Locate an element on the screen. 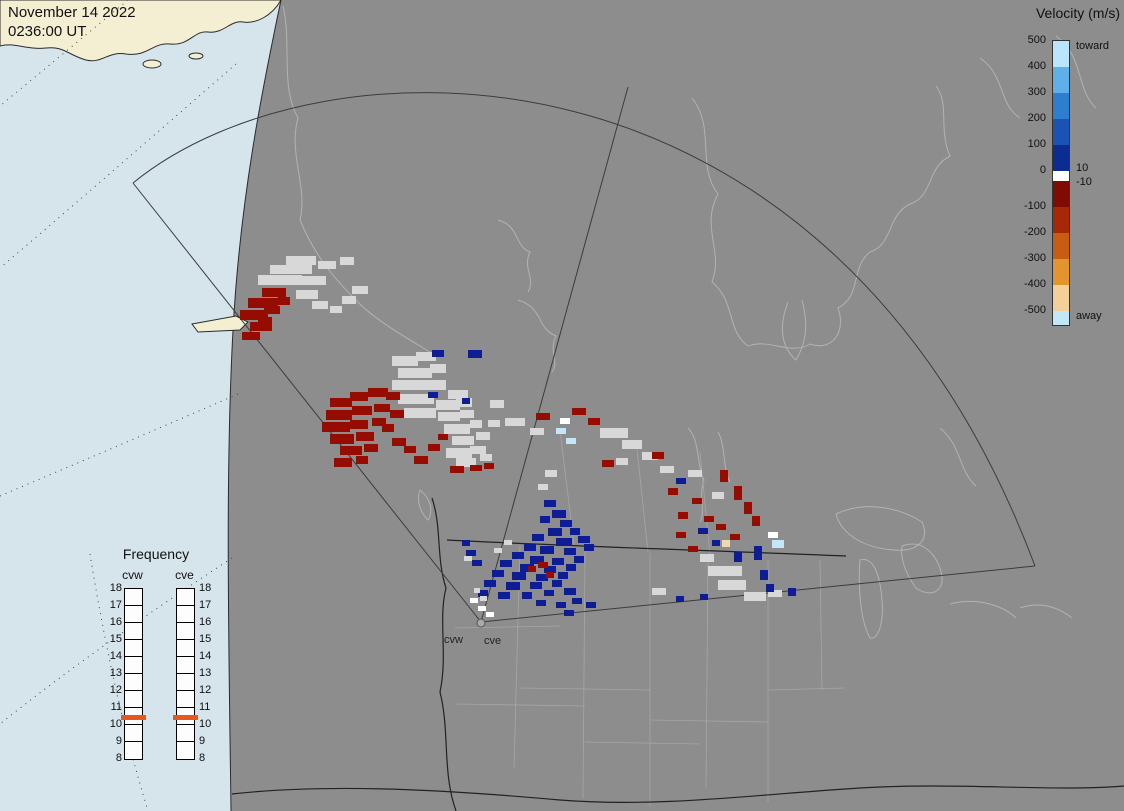 This screenshot has height=811, width=1124. frequency-tick-label: 8 is located at coordinates (118, 758).